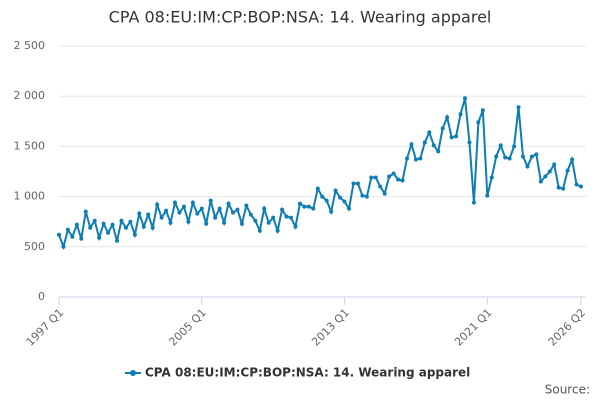 The height and width of the screenshot is (404, 600). I want to click on y-tick-label: 500, so click(34, 246).